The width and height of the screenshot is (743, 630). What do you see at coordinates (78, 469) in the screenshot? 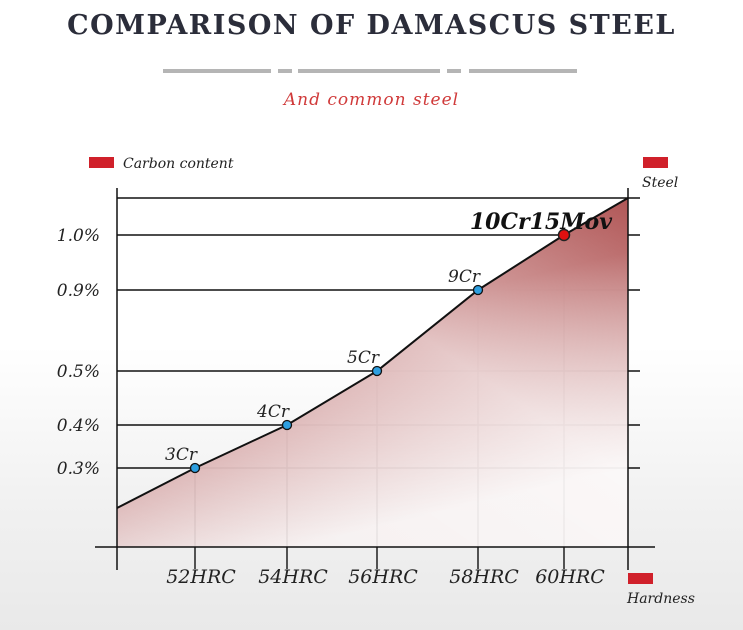
I see `y-tick-label-0: 0.3%` at bounding box center [78, 469].